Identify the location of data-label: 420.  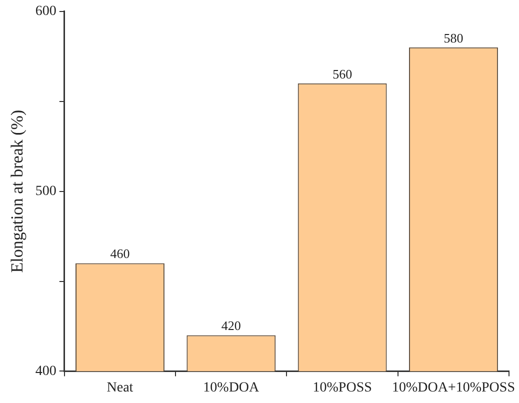
(231, 326).